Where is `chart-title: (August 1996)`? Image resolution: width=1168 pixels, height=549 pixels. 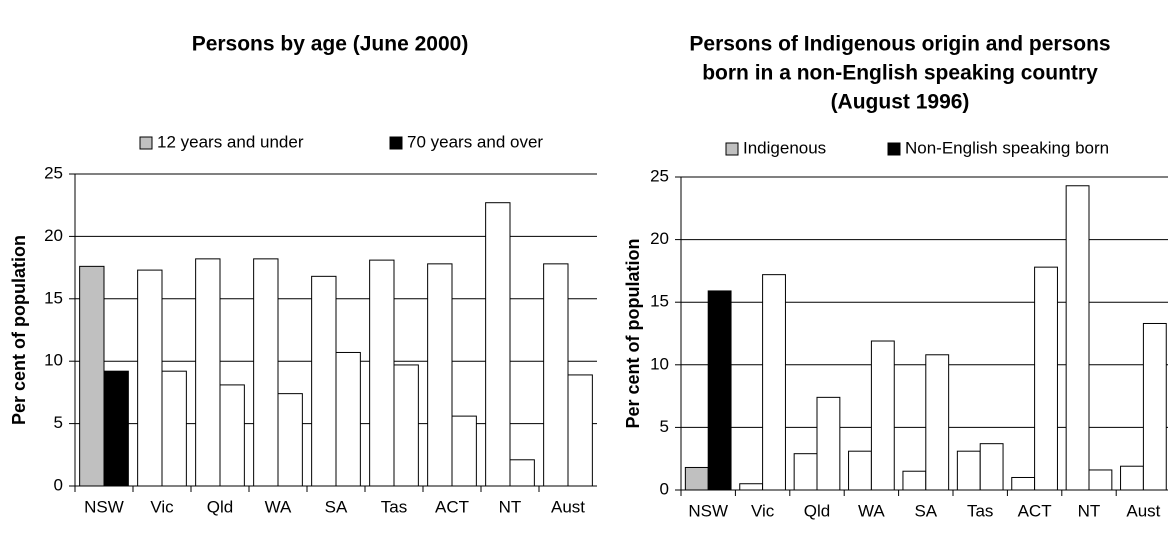
chart-title: (August 1996) is located at coordinates (900, 102).